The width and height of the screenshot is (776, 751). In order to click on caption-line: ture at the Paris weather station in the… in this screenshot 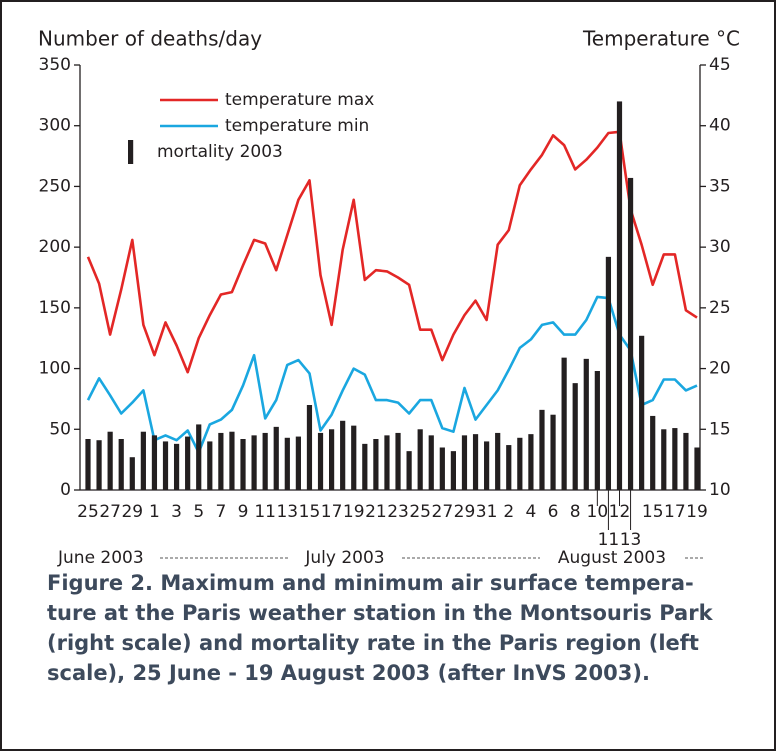, I will do `click(380, 613)`.